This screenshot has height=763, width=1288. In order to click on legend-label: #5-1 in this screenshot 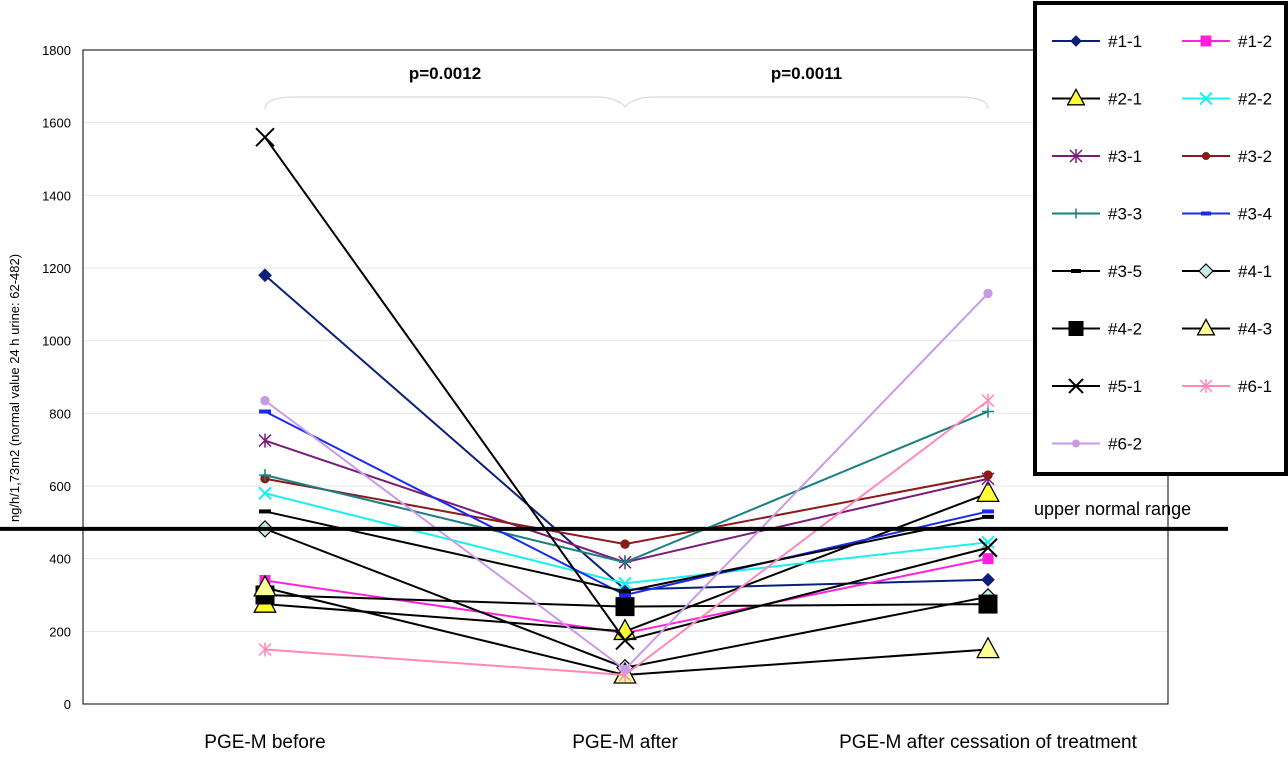, I will do `click(1125, 386)`.